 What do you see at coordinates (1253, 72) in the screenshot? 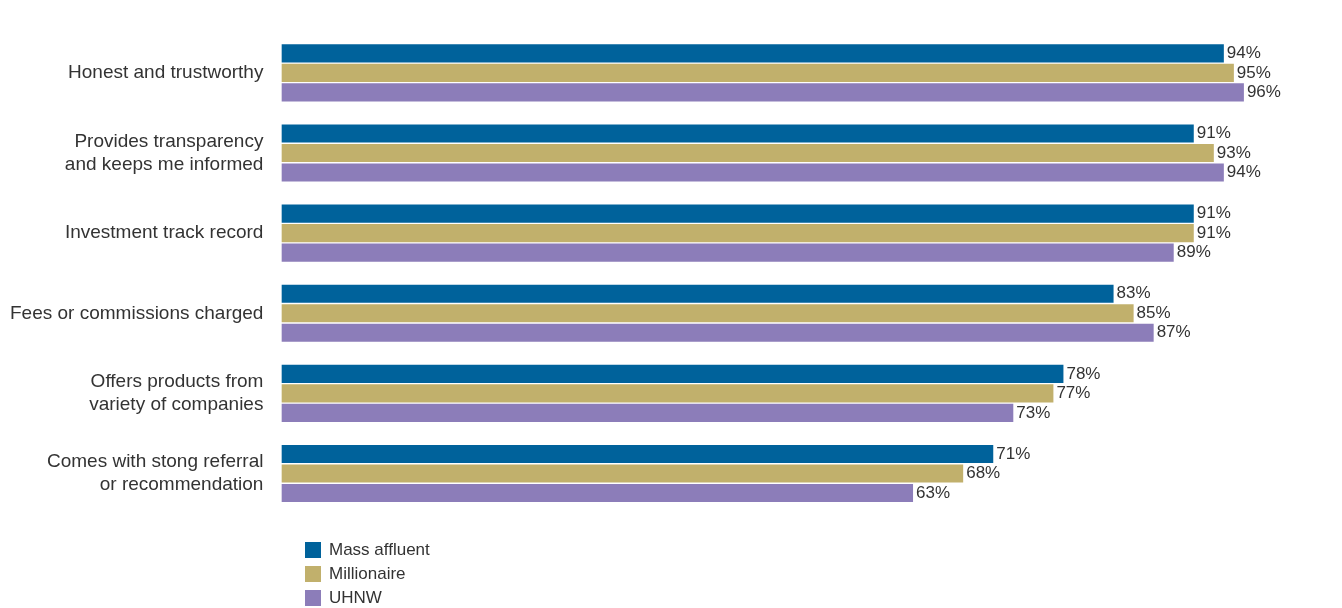
I see `data-label: 95%` at bounding box center [1253, 72].